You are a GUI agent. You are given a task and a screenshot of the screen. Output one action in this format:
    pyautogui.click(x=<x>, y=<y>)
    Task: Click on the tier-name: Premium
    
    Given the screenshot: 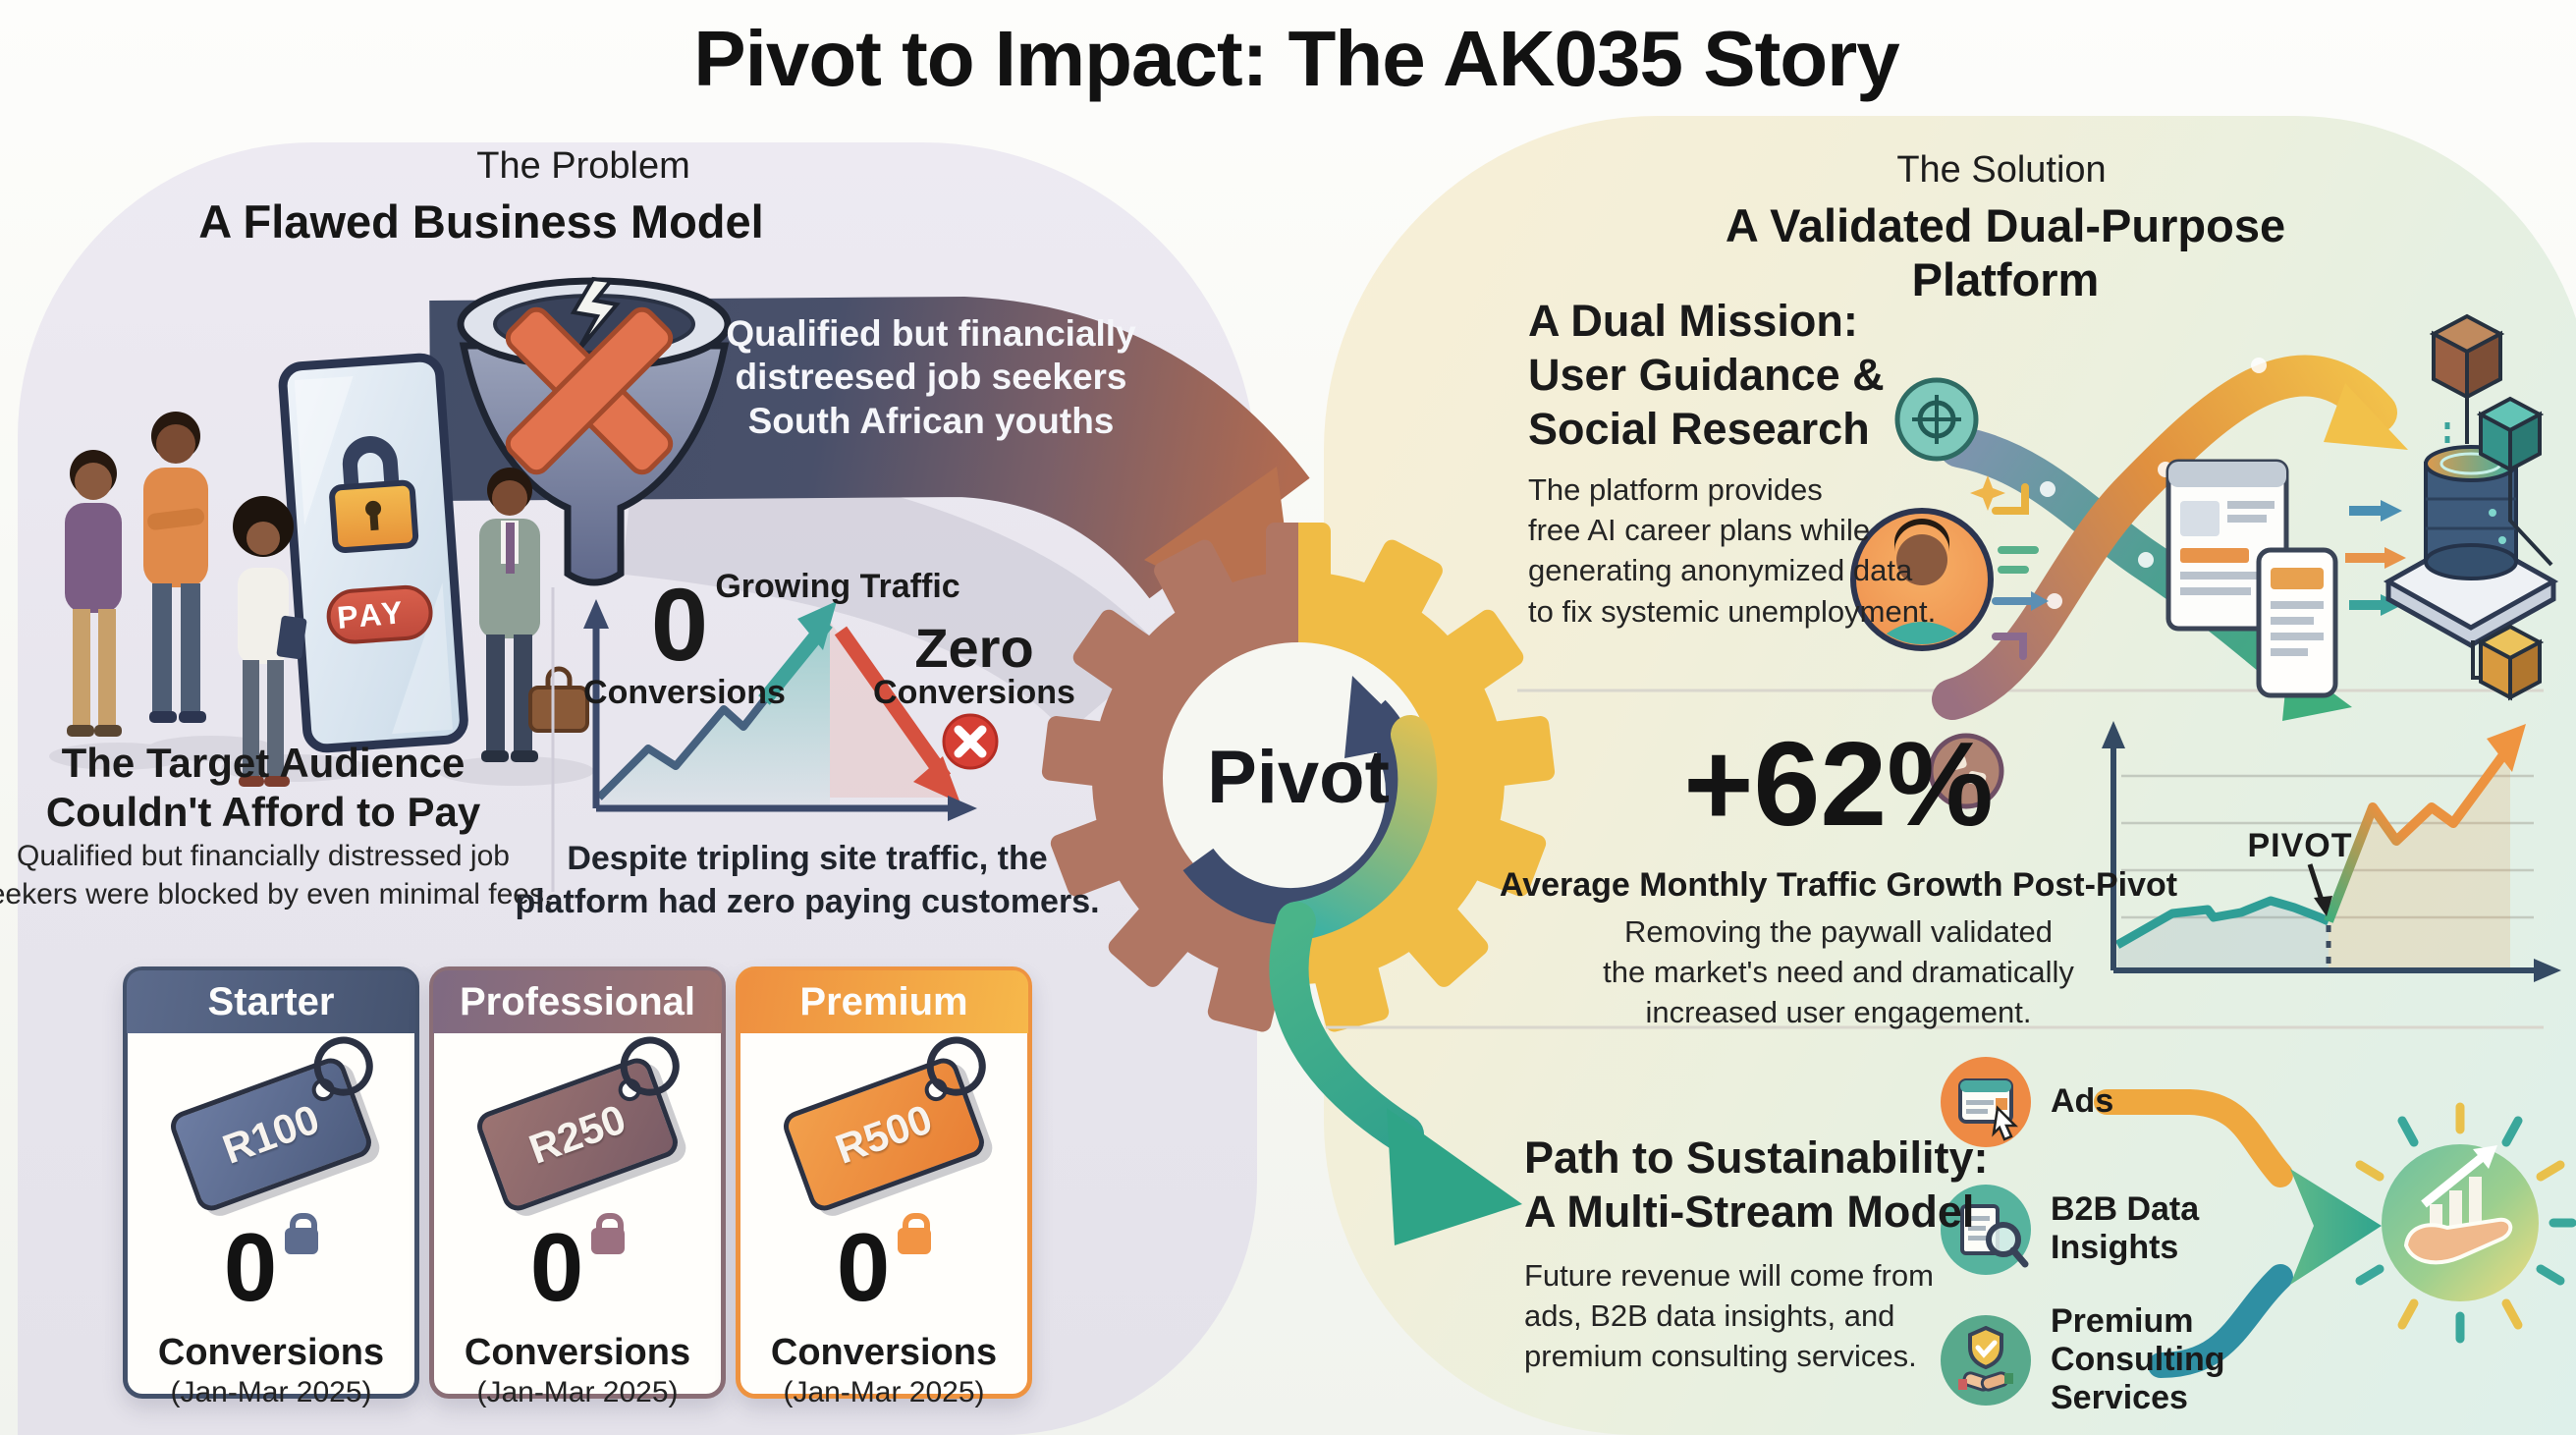 What is the action you would take?
    pyautogui.click(x=884, y=1001)
    